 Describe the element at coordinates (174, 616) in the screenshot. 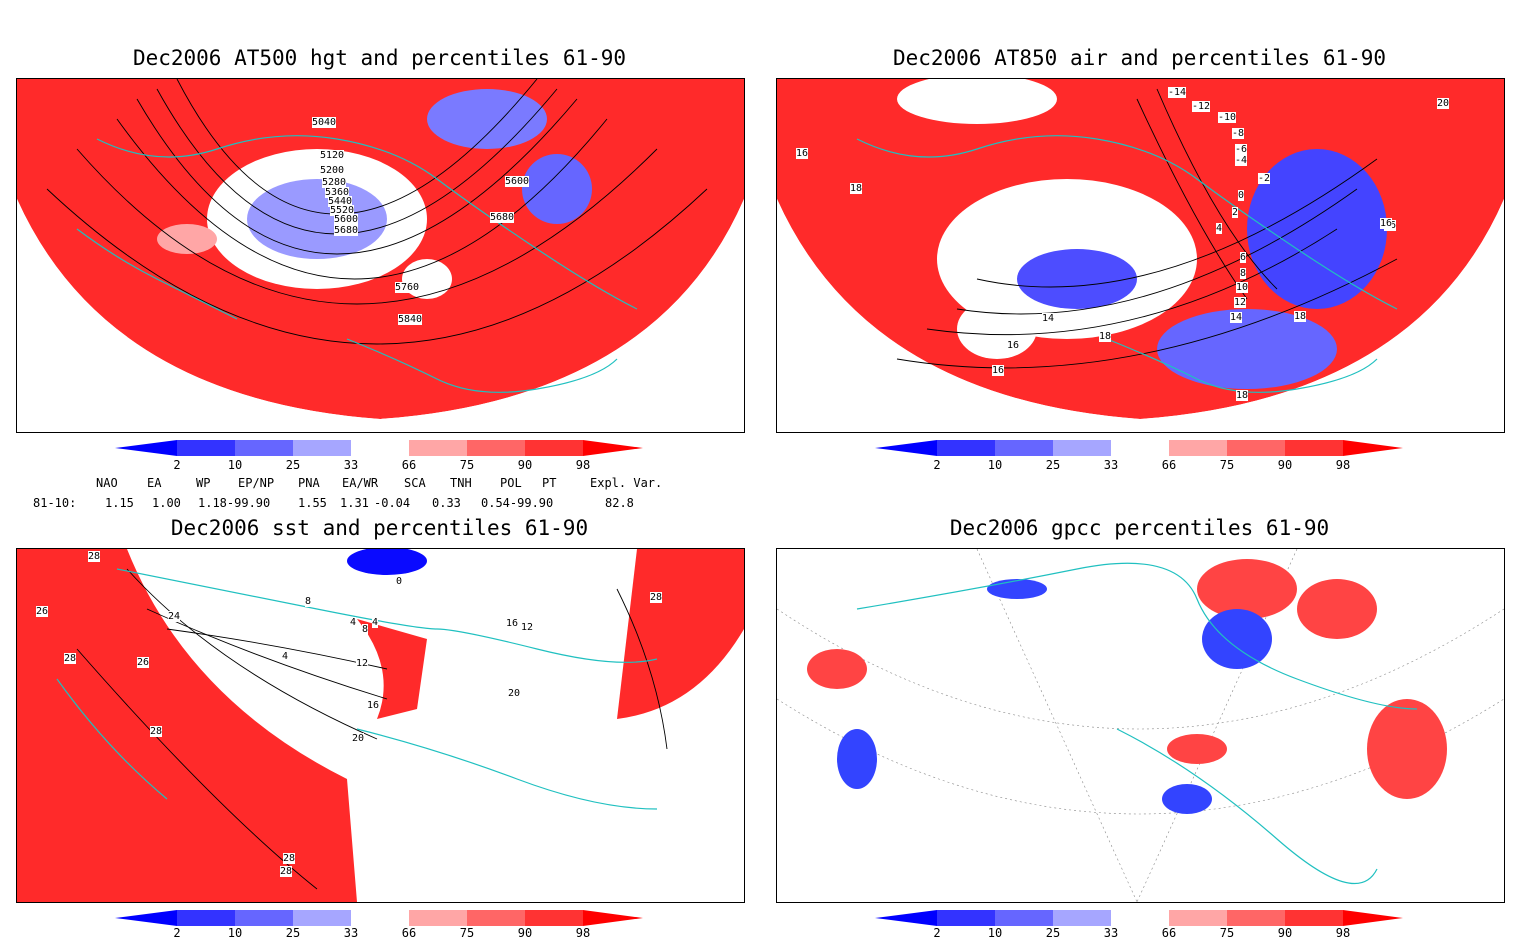

I see `contour-label: 24` at that location.